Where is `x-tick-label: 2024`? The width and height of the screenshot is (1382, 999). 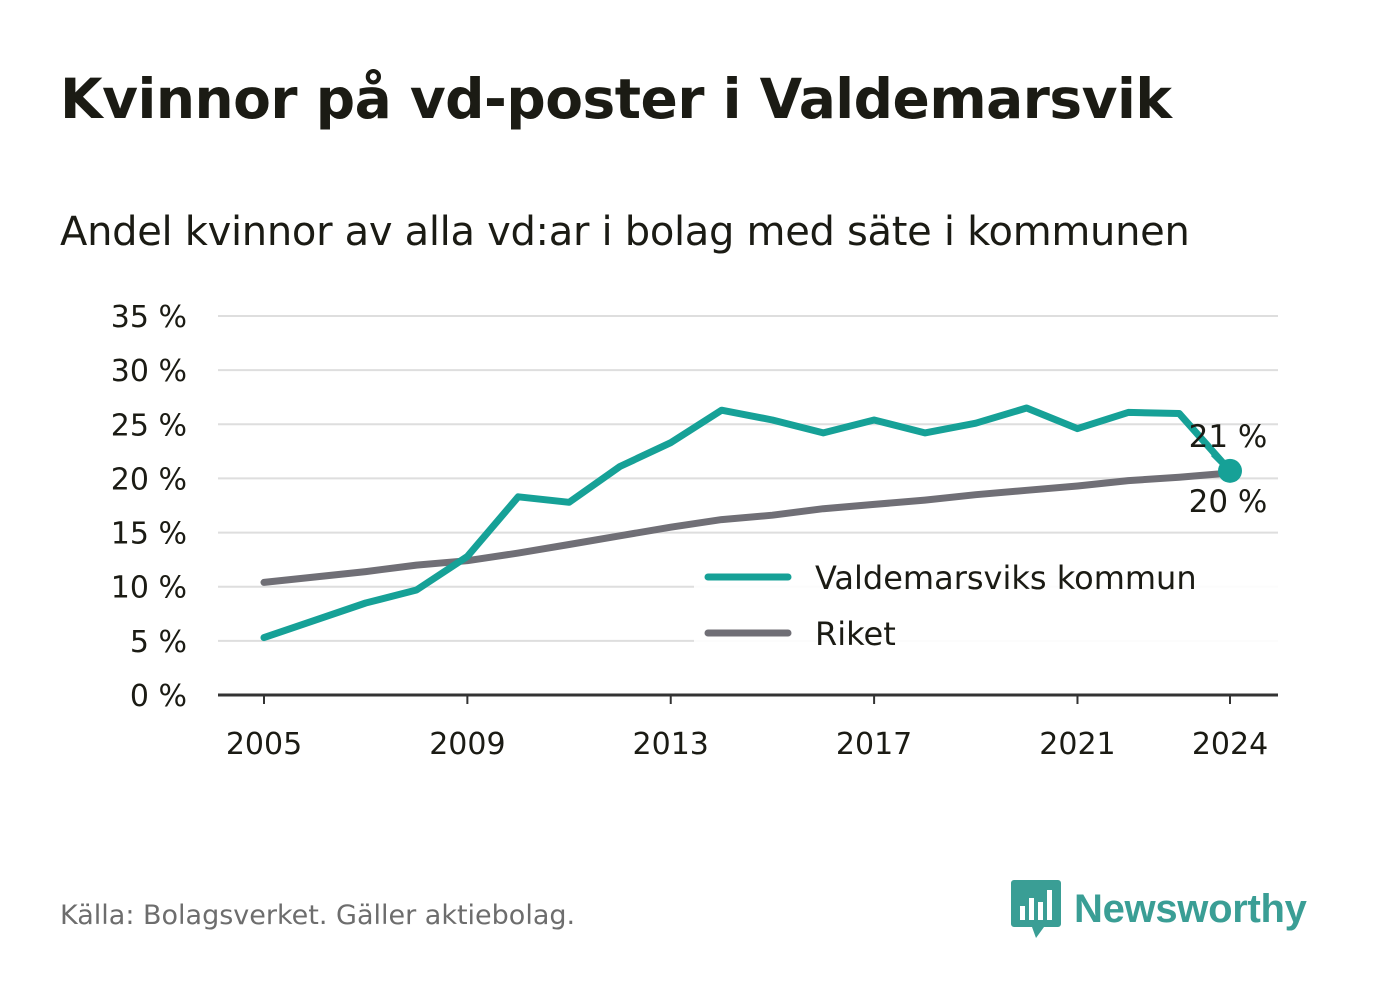
x-tick-label: 2024 is located at coordinates (1230, 744).